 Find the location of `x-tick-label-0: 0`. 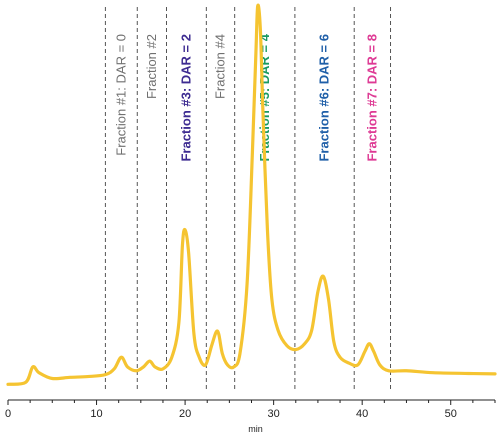

x-tick-label-0: 0 is located at coordinates (8, 414).